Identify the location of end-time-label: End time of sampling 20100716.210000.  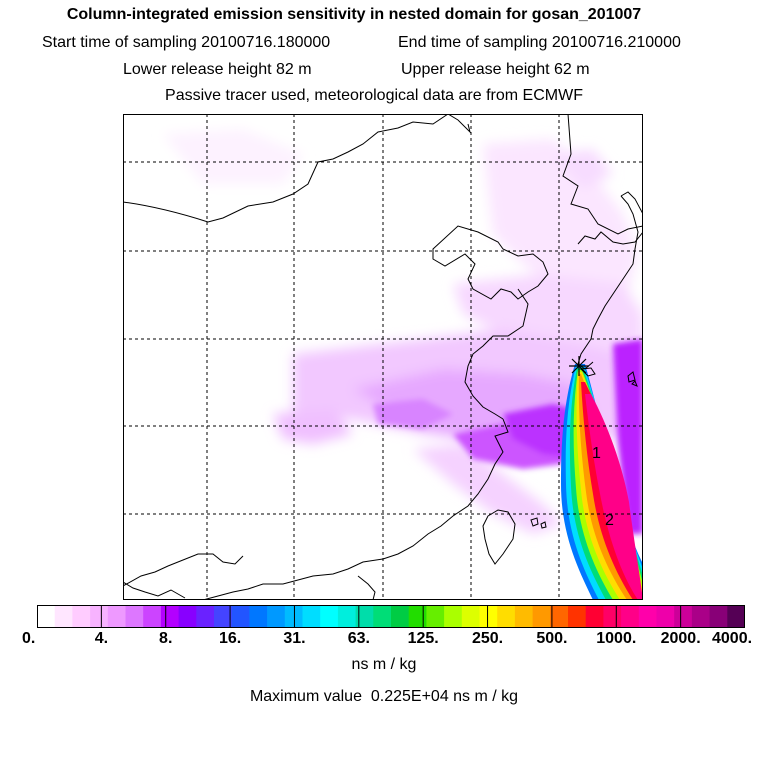
(539, 42).